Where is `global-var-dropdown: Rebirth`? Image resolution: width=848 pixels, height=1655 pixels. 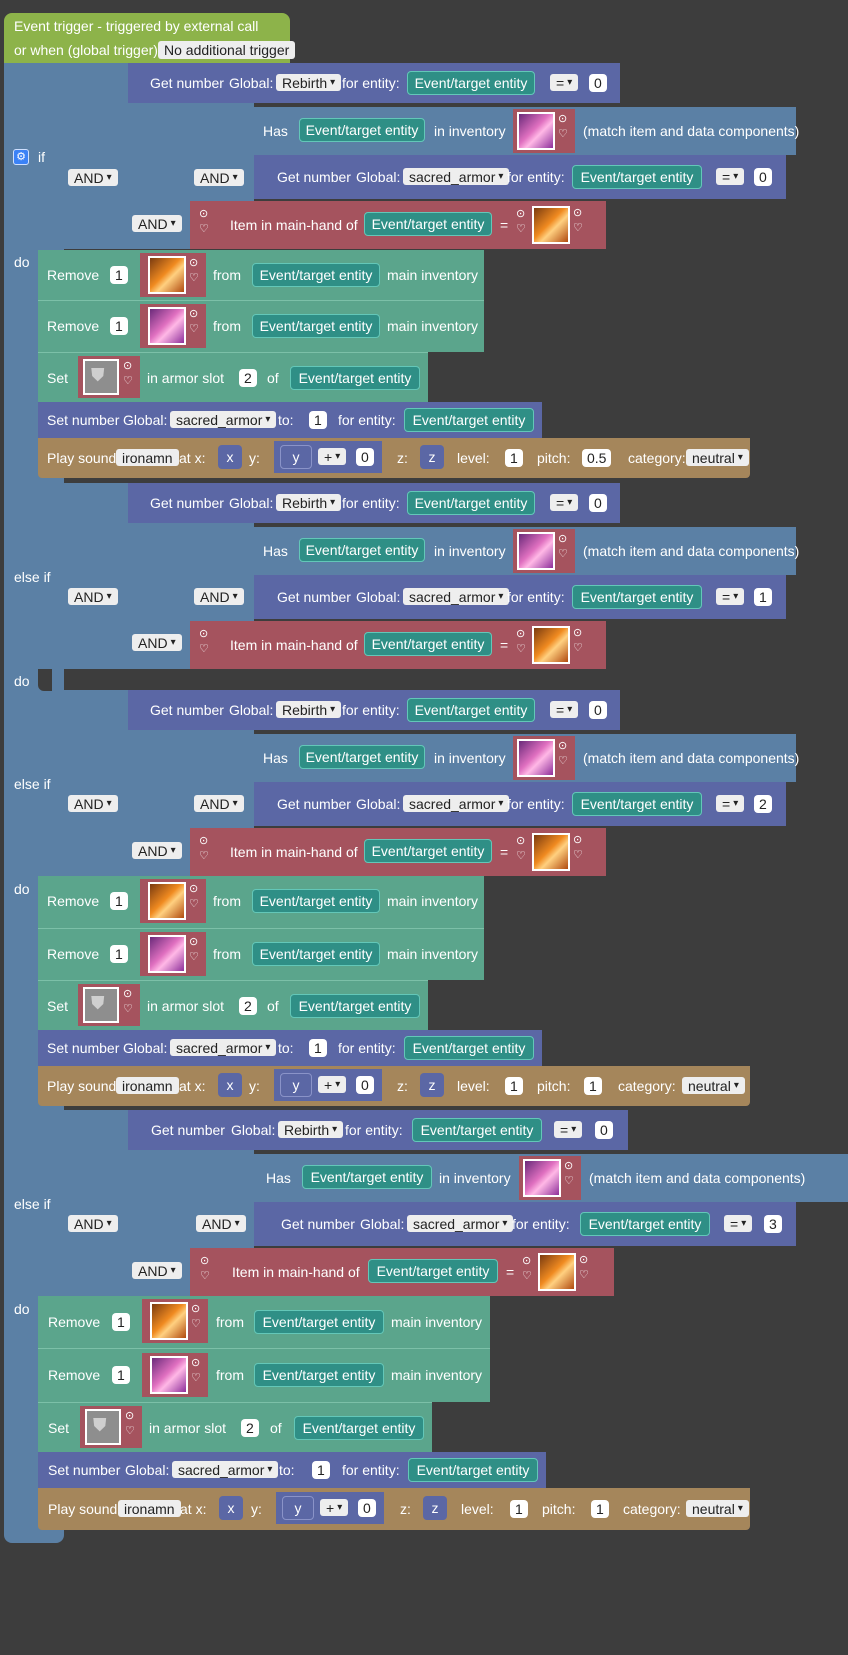 global-var-dropdown: Rebirth is located at coordinates (311, 1129).